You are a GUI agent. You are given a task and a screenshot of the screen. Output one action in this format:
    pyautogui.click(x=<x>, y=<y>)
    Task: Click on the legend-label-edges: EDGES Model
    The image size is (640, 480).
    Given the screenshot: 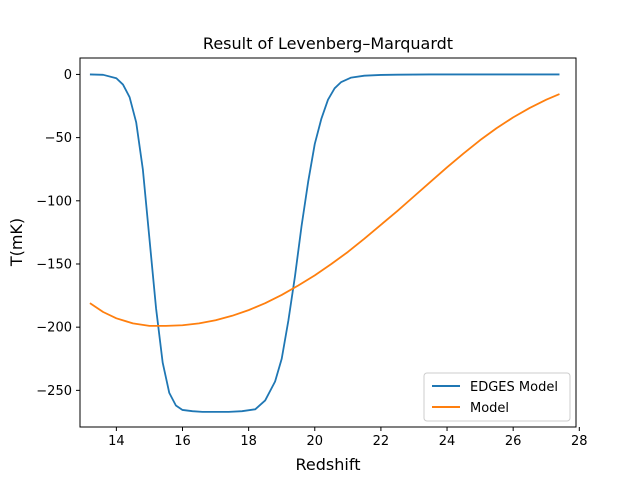 What is the action you would take?
    pyautogui.click(x=514, y=387)
    